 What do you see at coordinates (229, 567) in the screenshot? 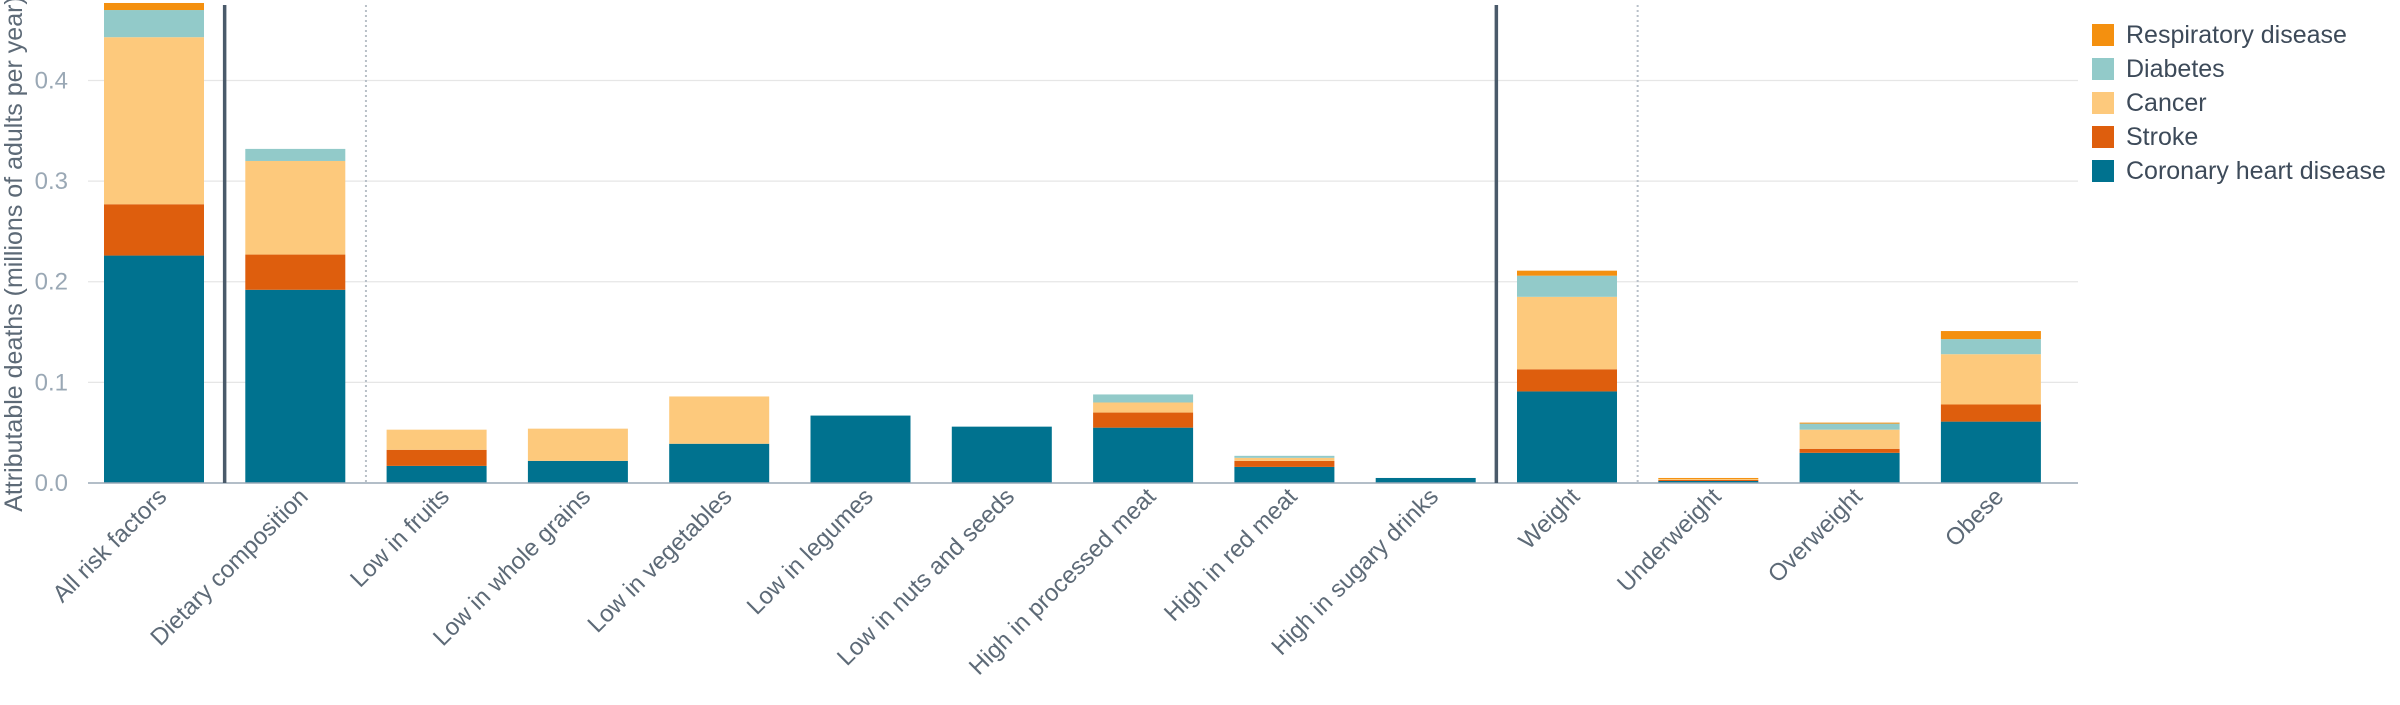
I see `x-tick-label: Dietary composition` at bounding box center [229, 567].